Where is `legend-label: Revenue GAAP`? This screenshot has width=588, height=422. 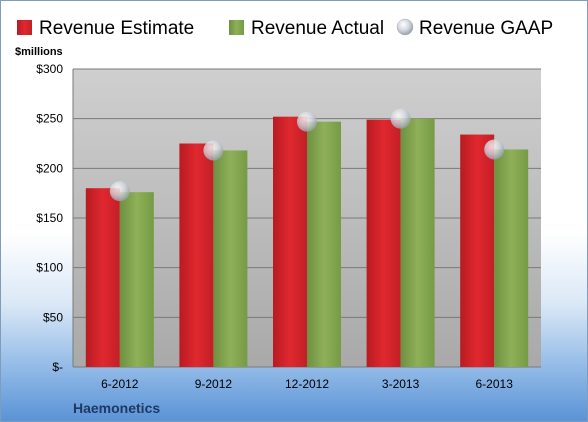 legend-label: Revenue GAAP is located at coordinates (486, 28).